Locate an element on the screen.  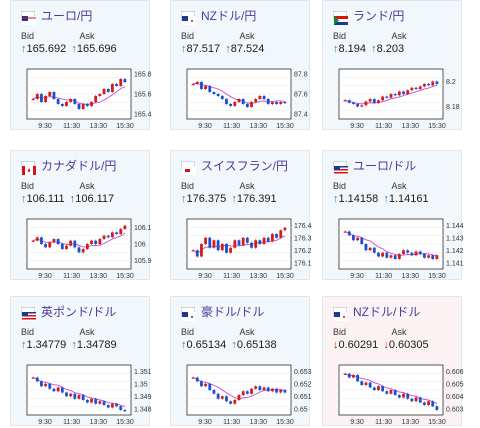
chart-svg: 106.1 106 105.9 9:30 11:30 13:30 15:30 is located at coordinates (89, 249).